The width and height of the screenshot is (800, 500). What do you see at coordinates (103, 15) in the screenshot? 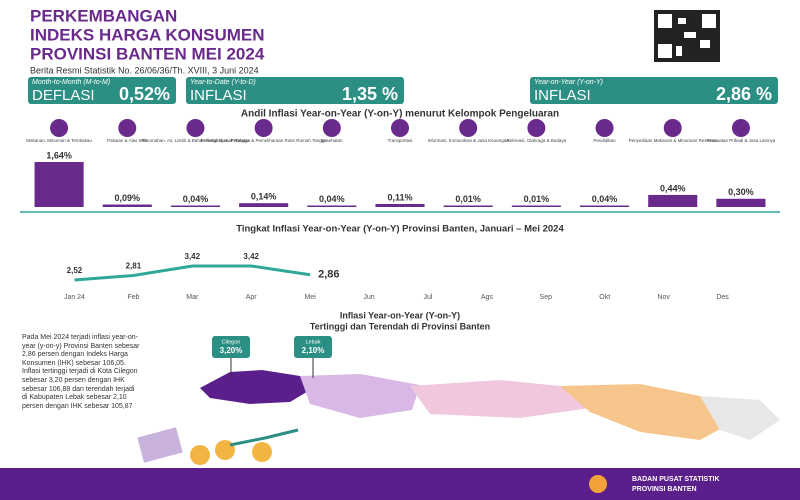
I see `title-line: PERKEMBANGAN` at bounding box center [103, 15].